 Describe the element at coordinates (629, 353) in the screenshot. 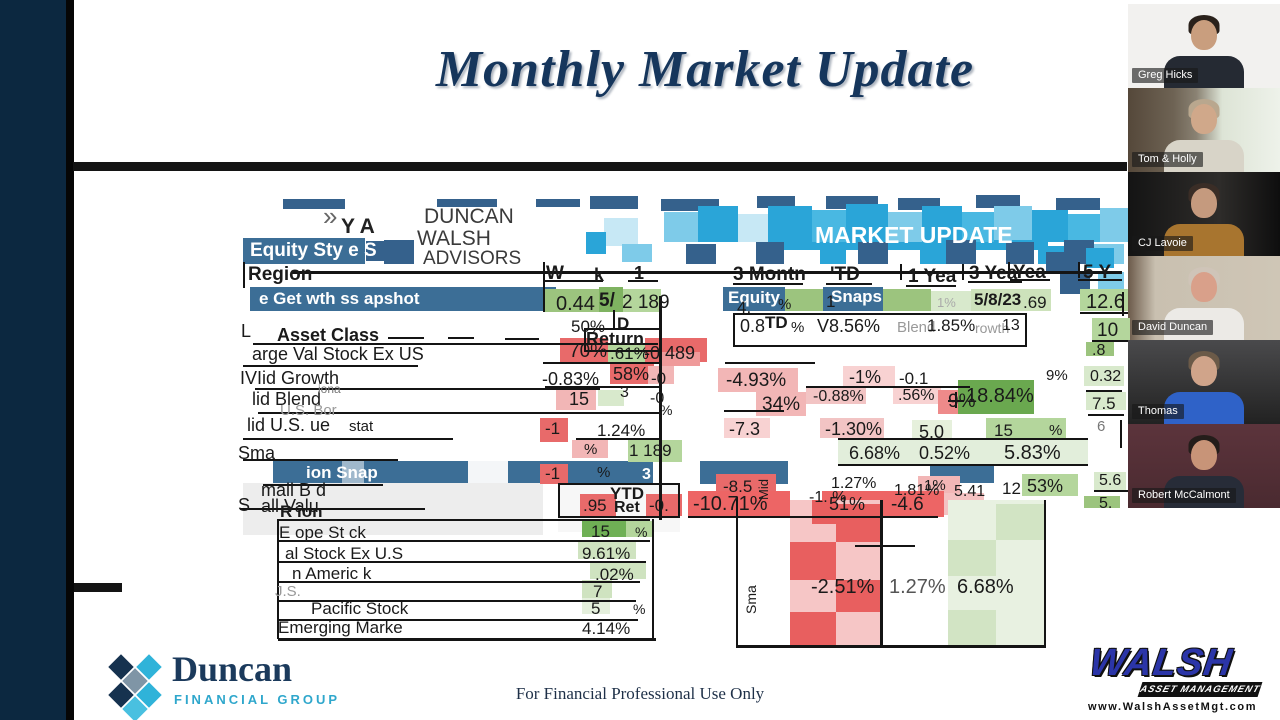

I see `glitch-text-fragment: .61%` at that location.